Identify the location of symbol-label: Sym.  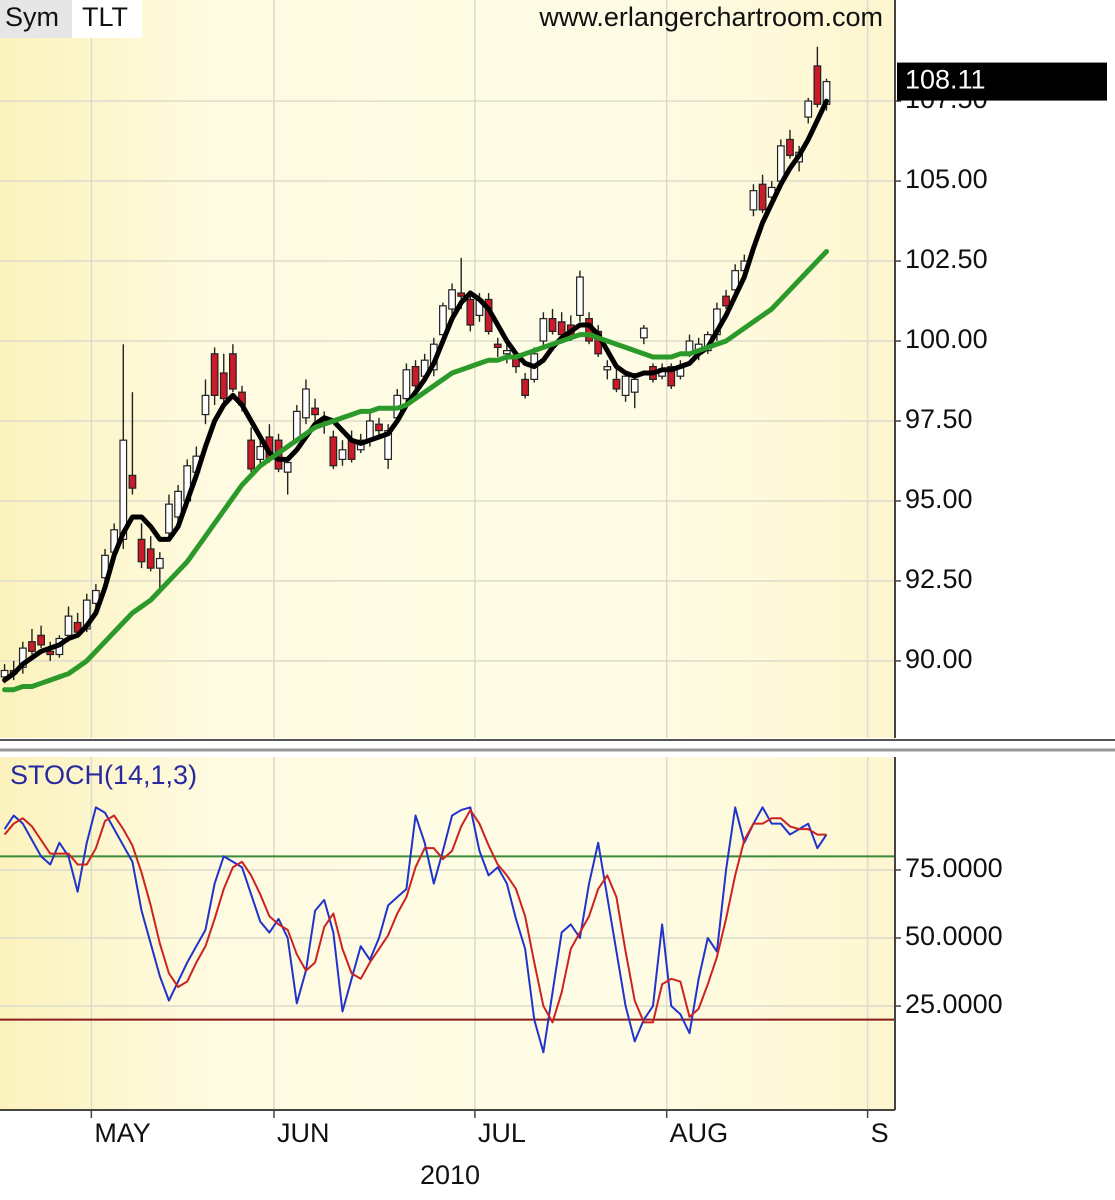
(32, 17).